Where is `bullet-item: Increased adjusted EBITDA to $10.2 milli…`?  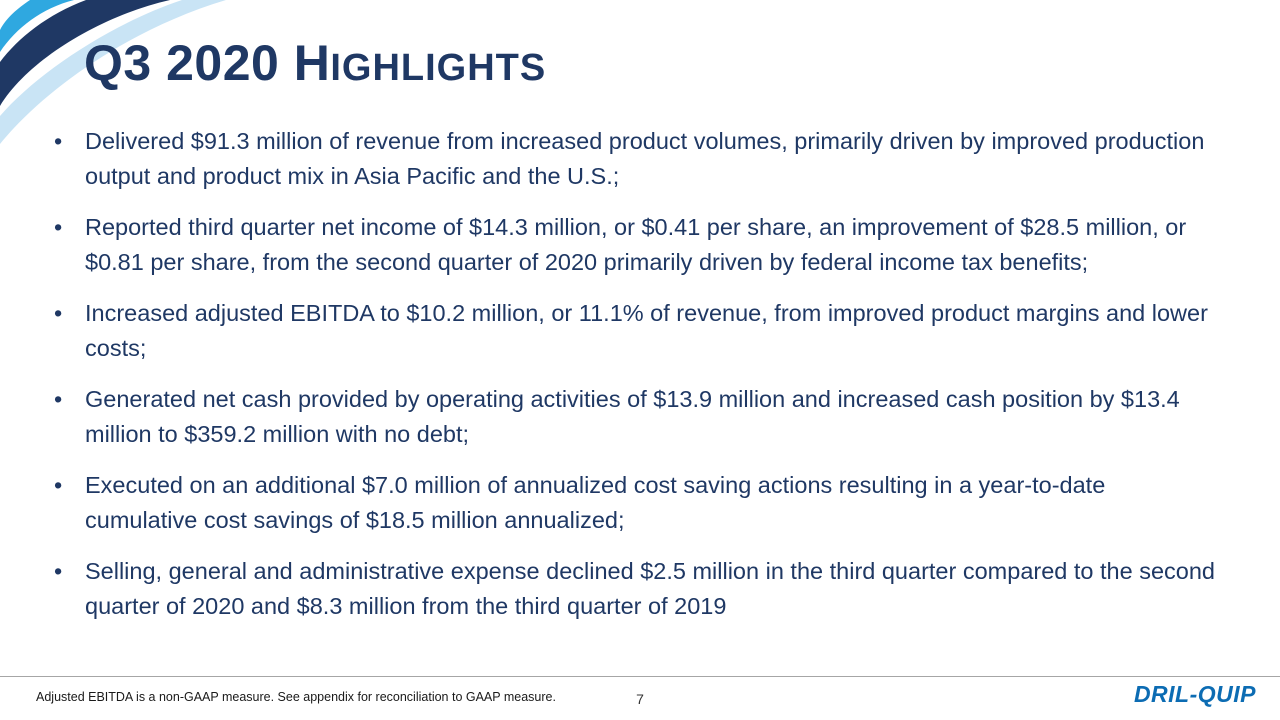
bullet-item: Increased adjusted EBITDA to $10.2 milli… is located at coordinates (637, 331).